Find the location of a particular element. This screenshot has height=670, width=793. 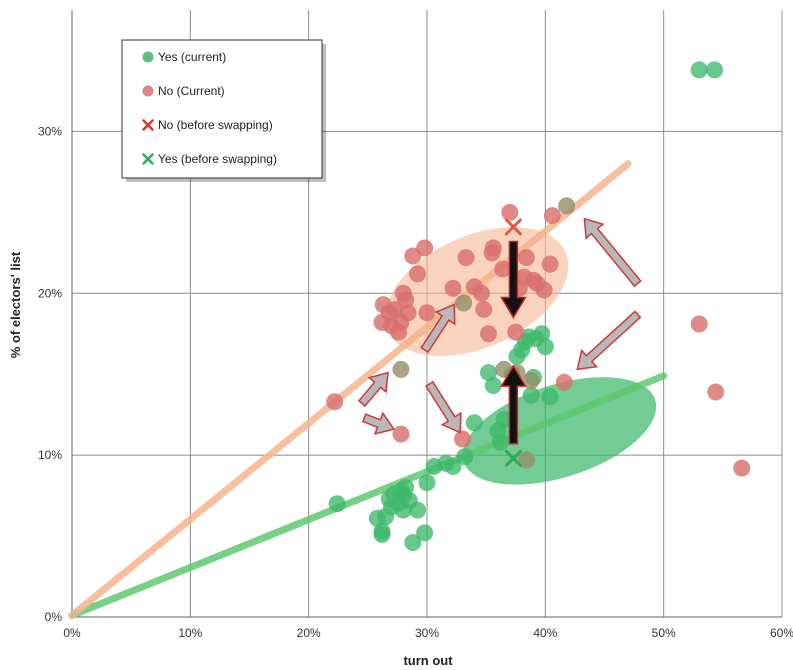

legend-label: Yes (before swapping) is located at coordinates (217, 159).